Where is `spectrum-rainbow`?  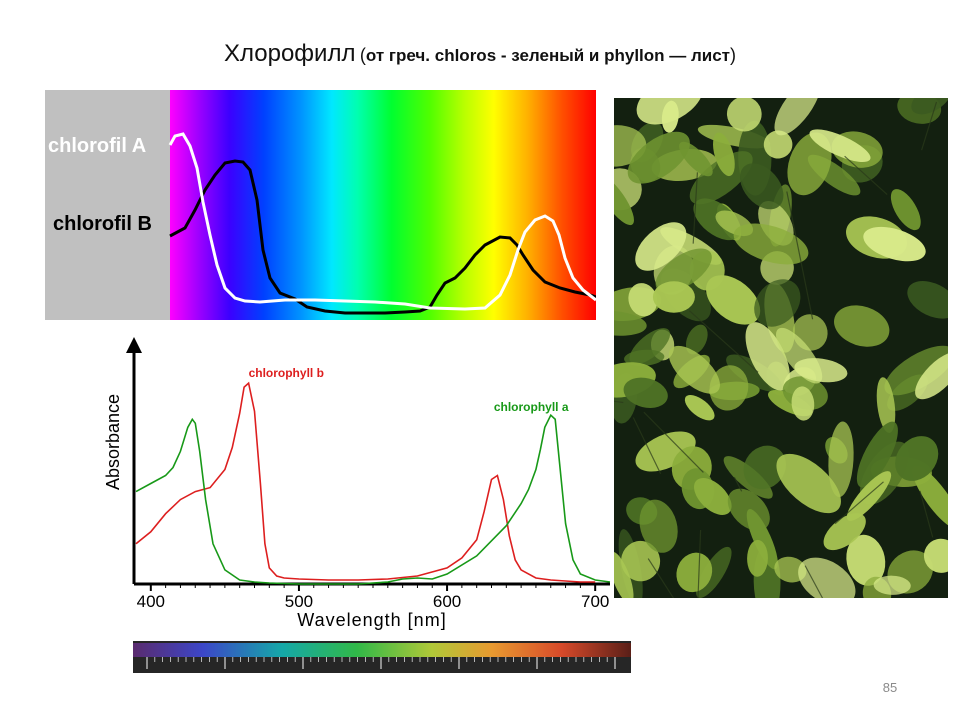 spectrum-rainbow is located at coordinates (383, 205).